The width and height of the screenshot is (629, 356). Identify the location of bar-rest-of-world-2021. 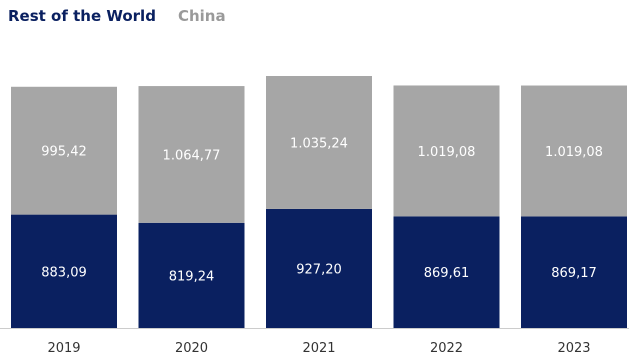
(319, 268).